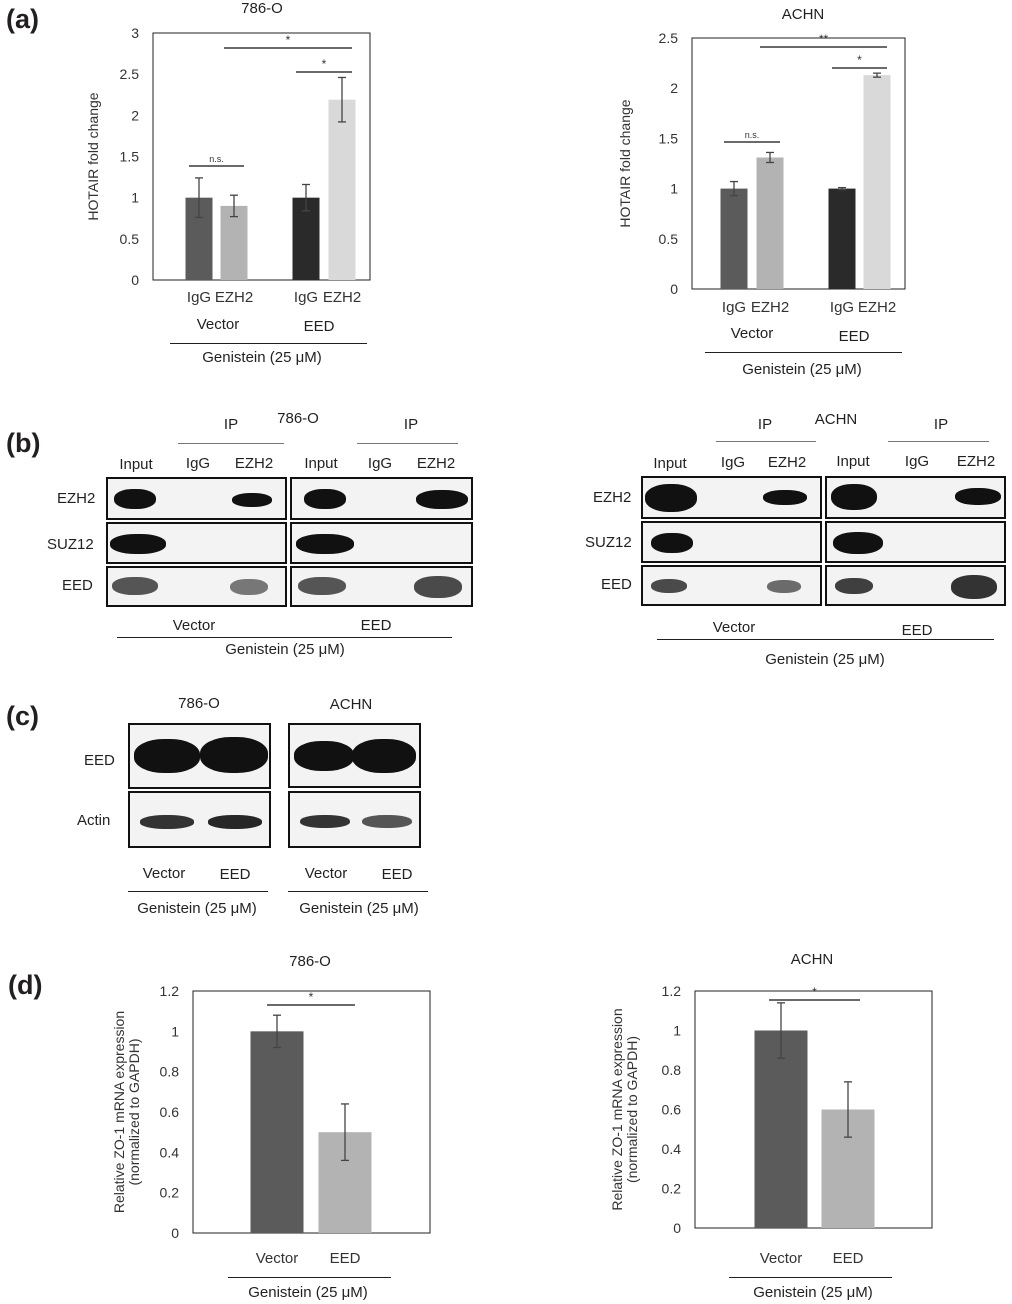 The height and width of the screenshot is (1304, 1012). What do you see at coordinates (354, 819) in the screenshot?
I see `blot-strip-actin` at bounding box center [354, 819].